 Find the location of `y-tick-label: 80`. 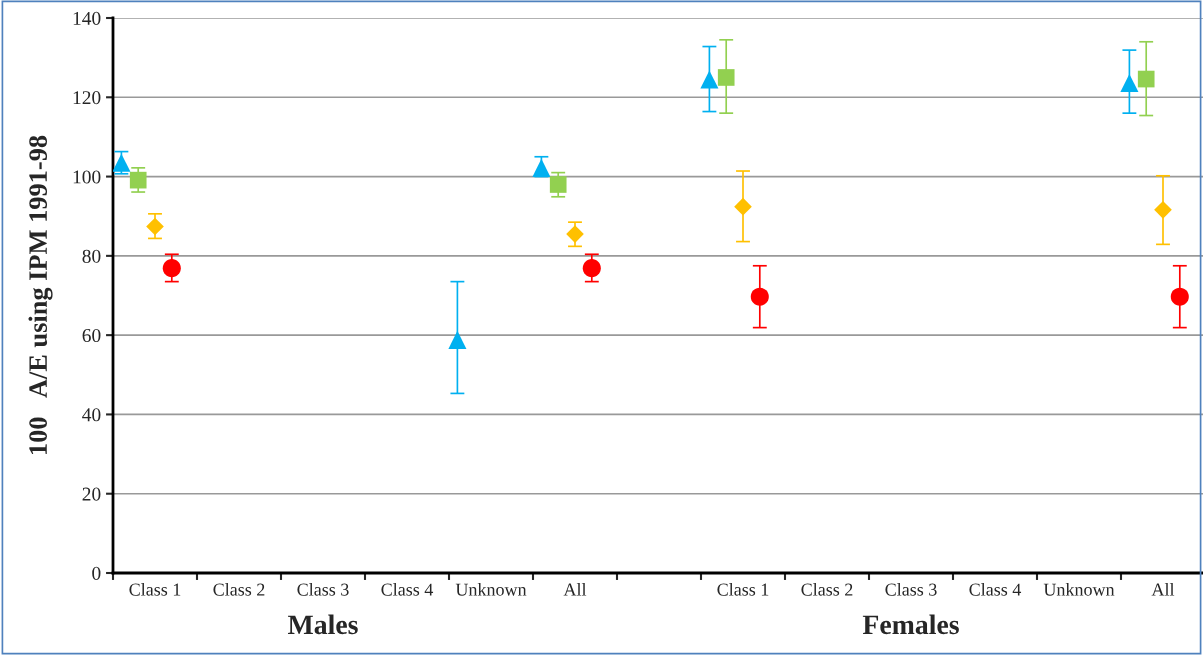

y-tick-label: 80 is located at coordinates (91, 256).